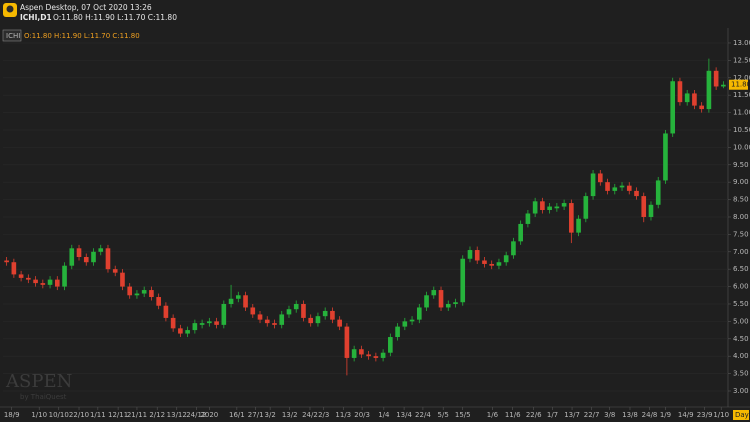 The width and height of the screenshot is (750, 422). Describe the element at coordinates (404, 415) in the screenshot. I see `x-tick-label: 13/4` at that location.